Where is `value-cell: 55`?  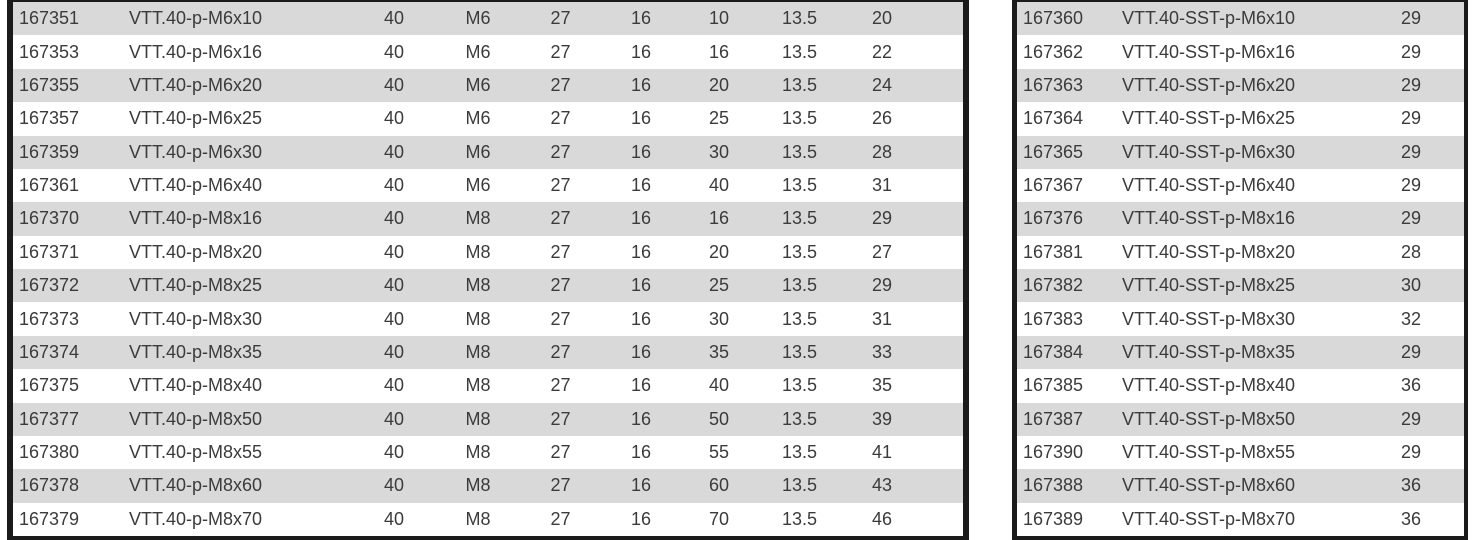
value-cell: 55 is located at coordinates (719, 452).